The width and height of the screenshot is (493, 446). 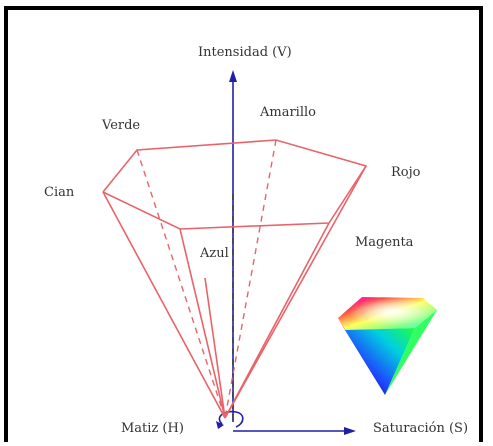 I want to click on red-label: Rojo, so click(x=406, y=172).